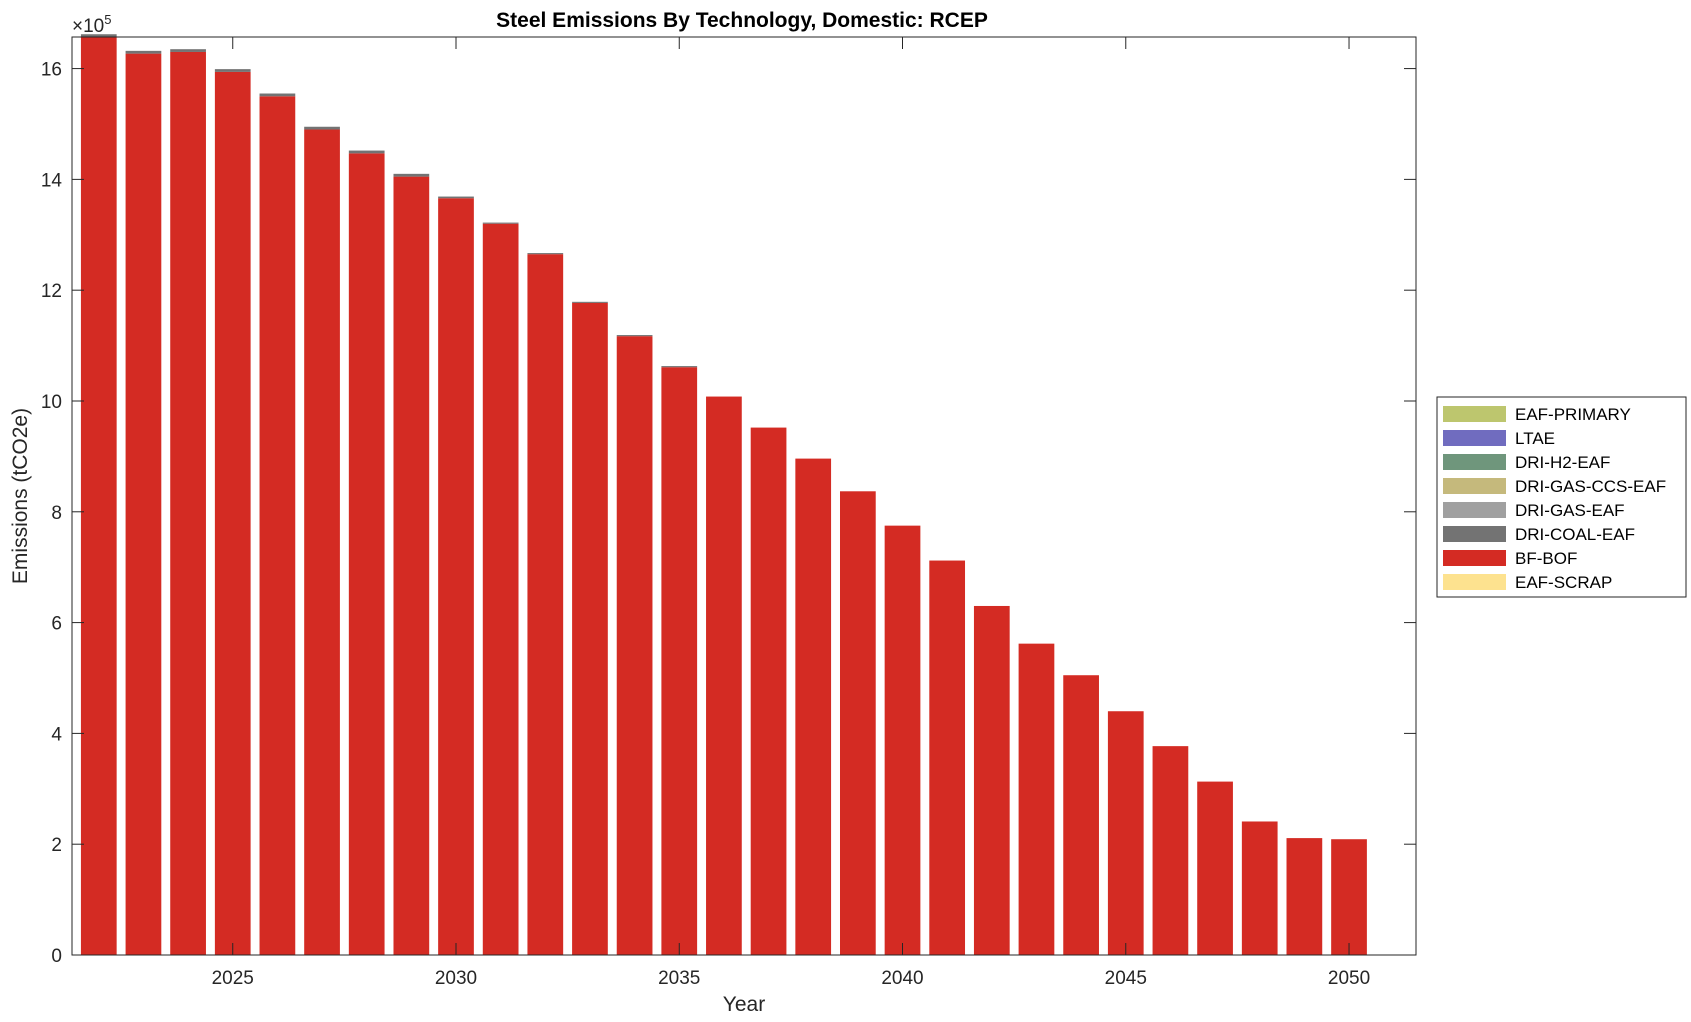 The width and height of the screenshot is (1691, 1022). What do you see at coordinates (51, 402) in the screenshot?
I see `y-tick-label: 10` at bounding box center [51, 402].